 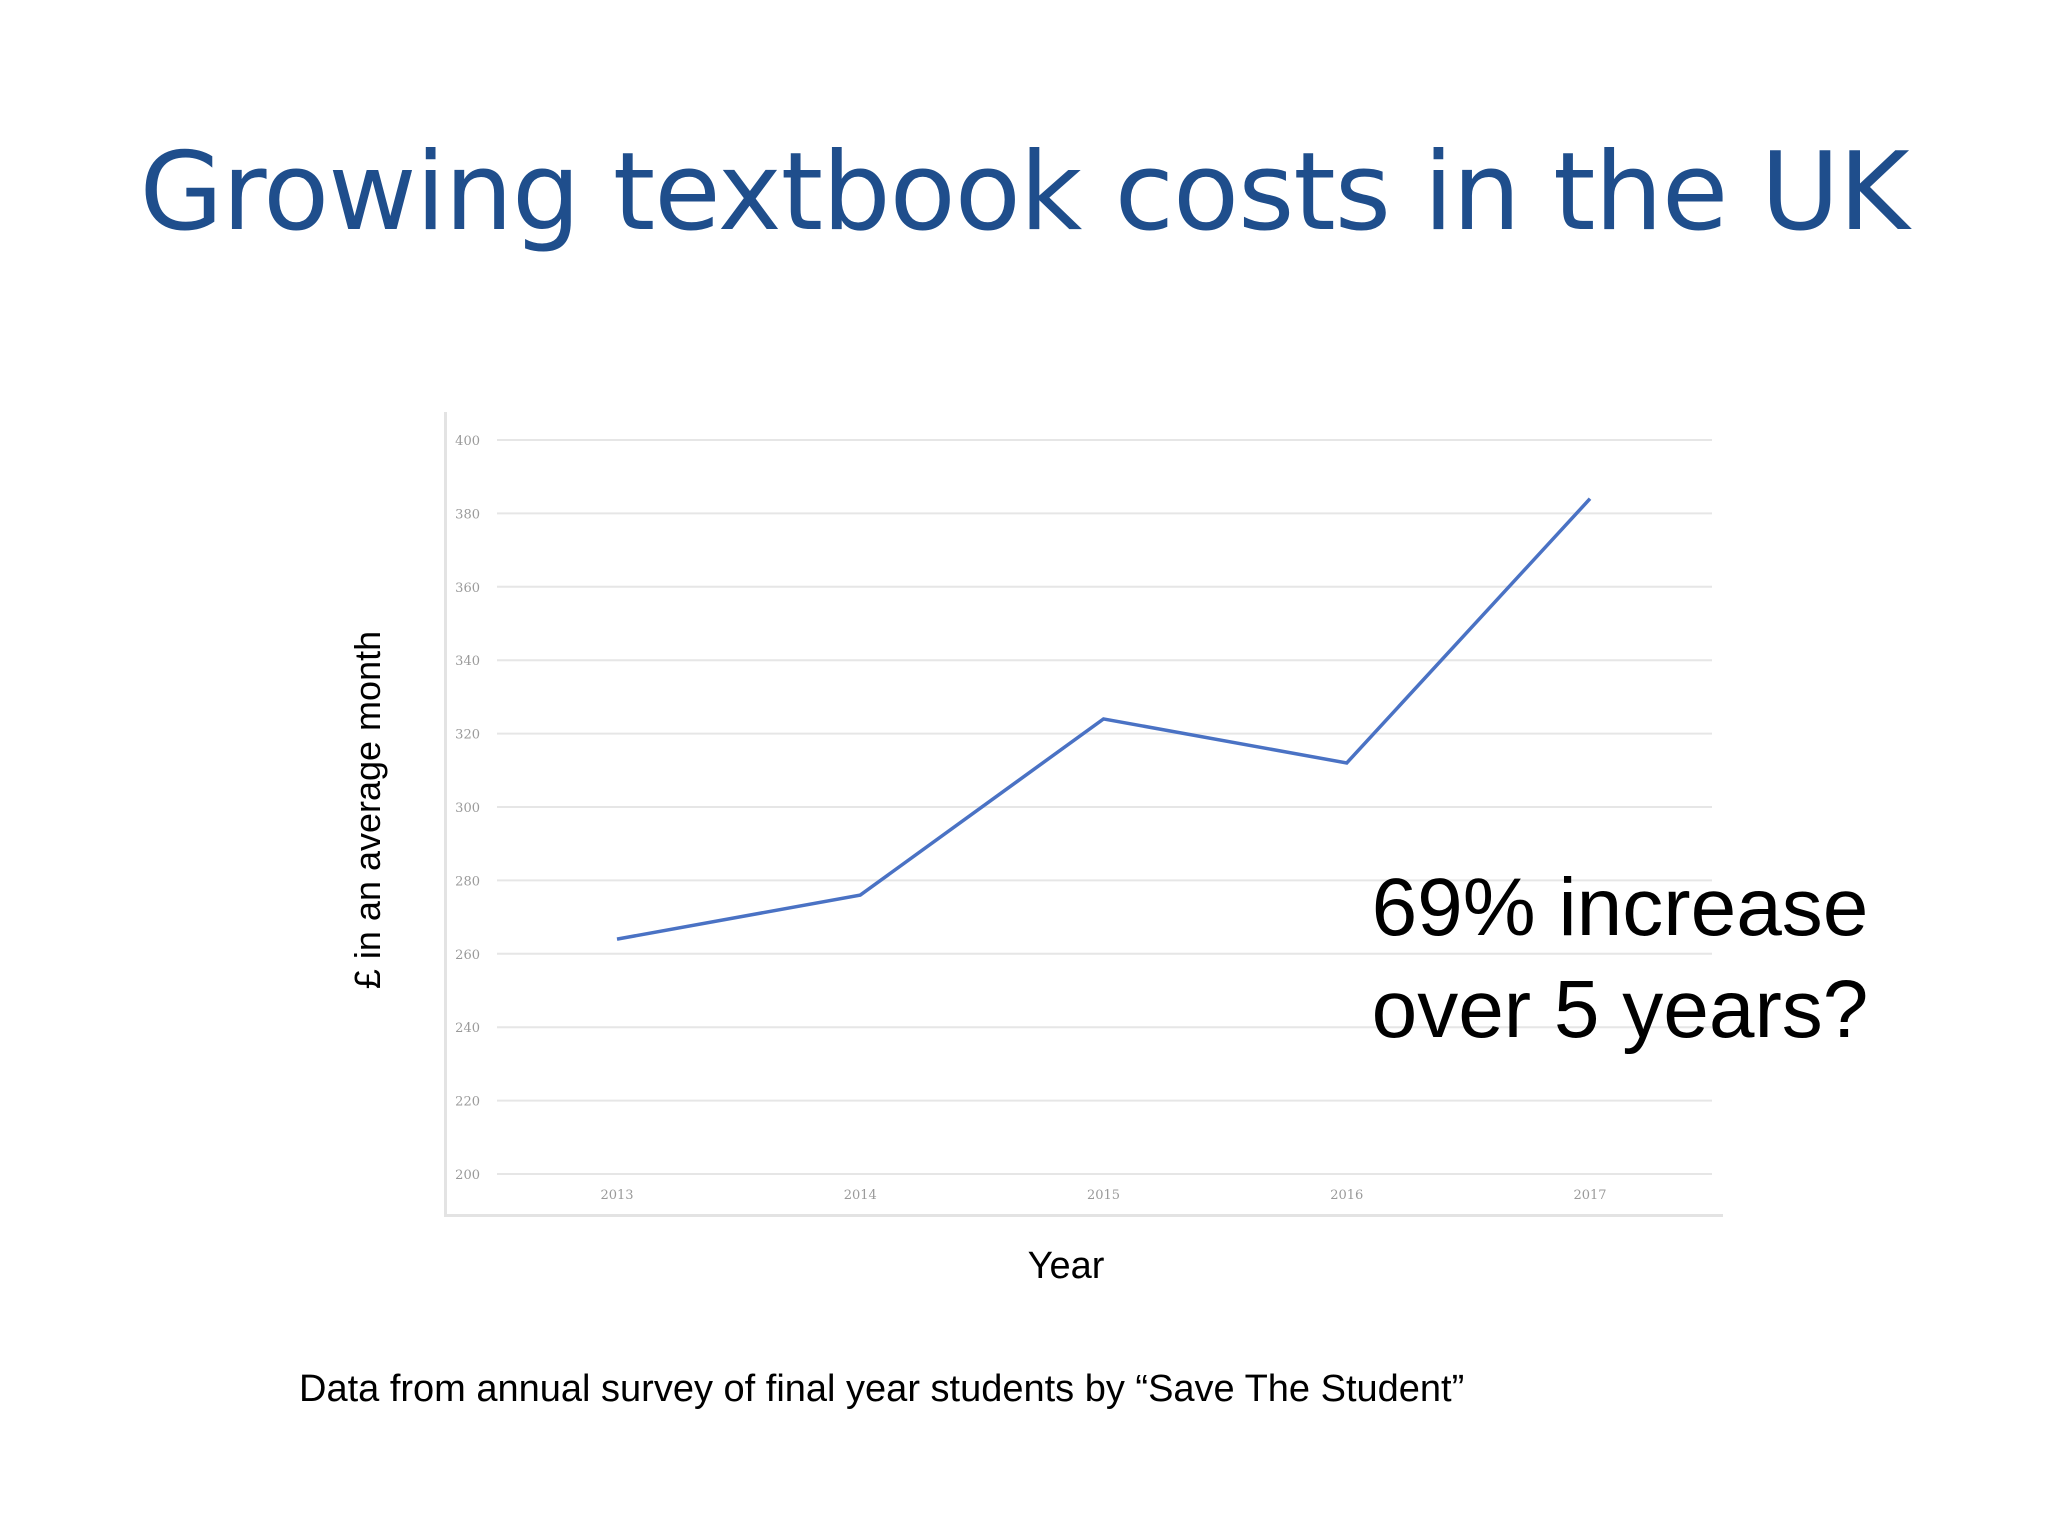 I want to click on y-tick-label: 400, so click(x=467, y=441).